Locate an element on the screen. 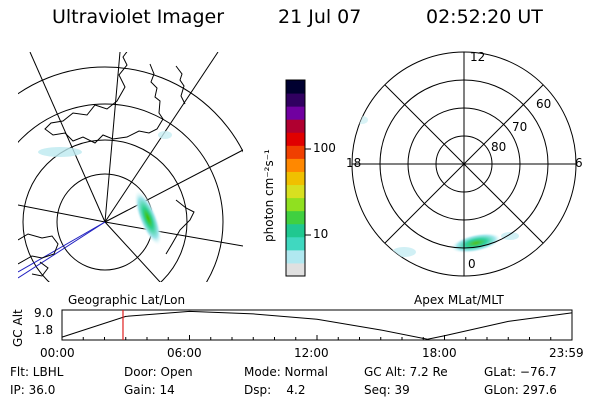 Image resolution: width=600 pixels, height=400 pixels. altitude-x-tick-label: 18:00 is located at coordinates (439, 353).